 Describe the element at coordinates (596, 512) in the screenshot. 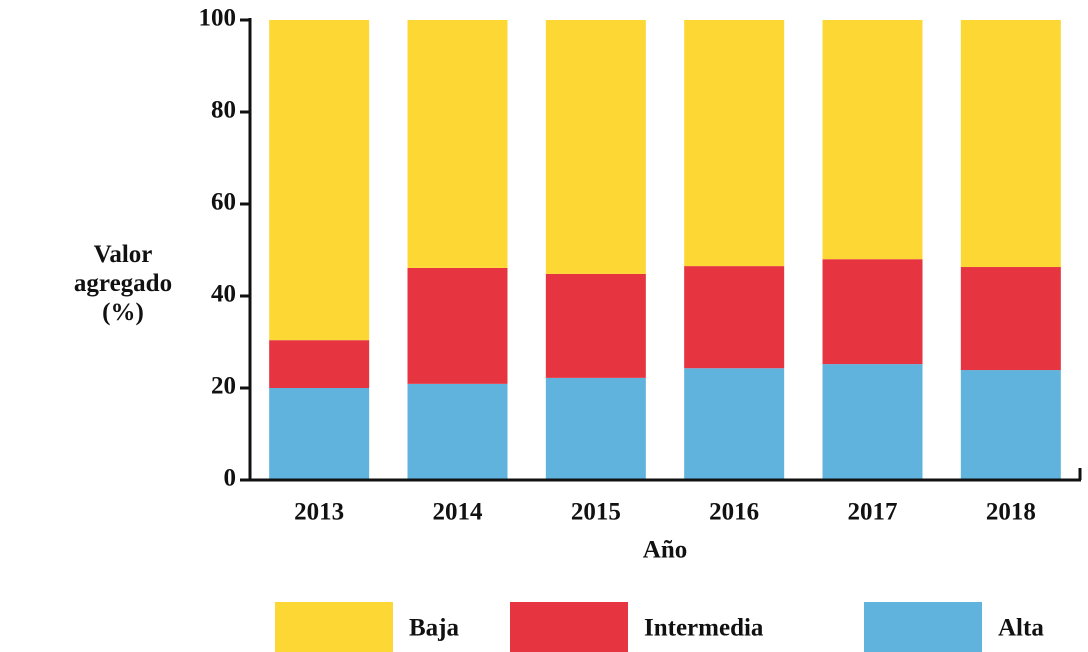

I see `x-tick-label: 2015` at that location.